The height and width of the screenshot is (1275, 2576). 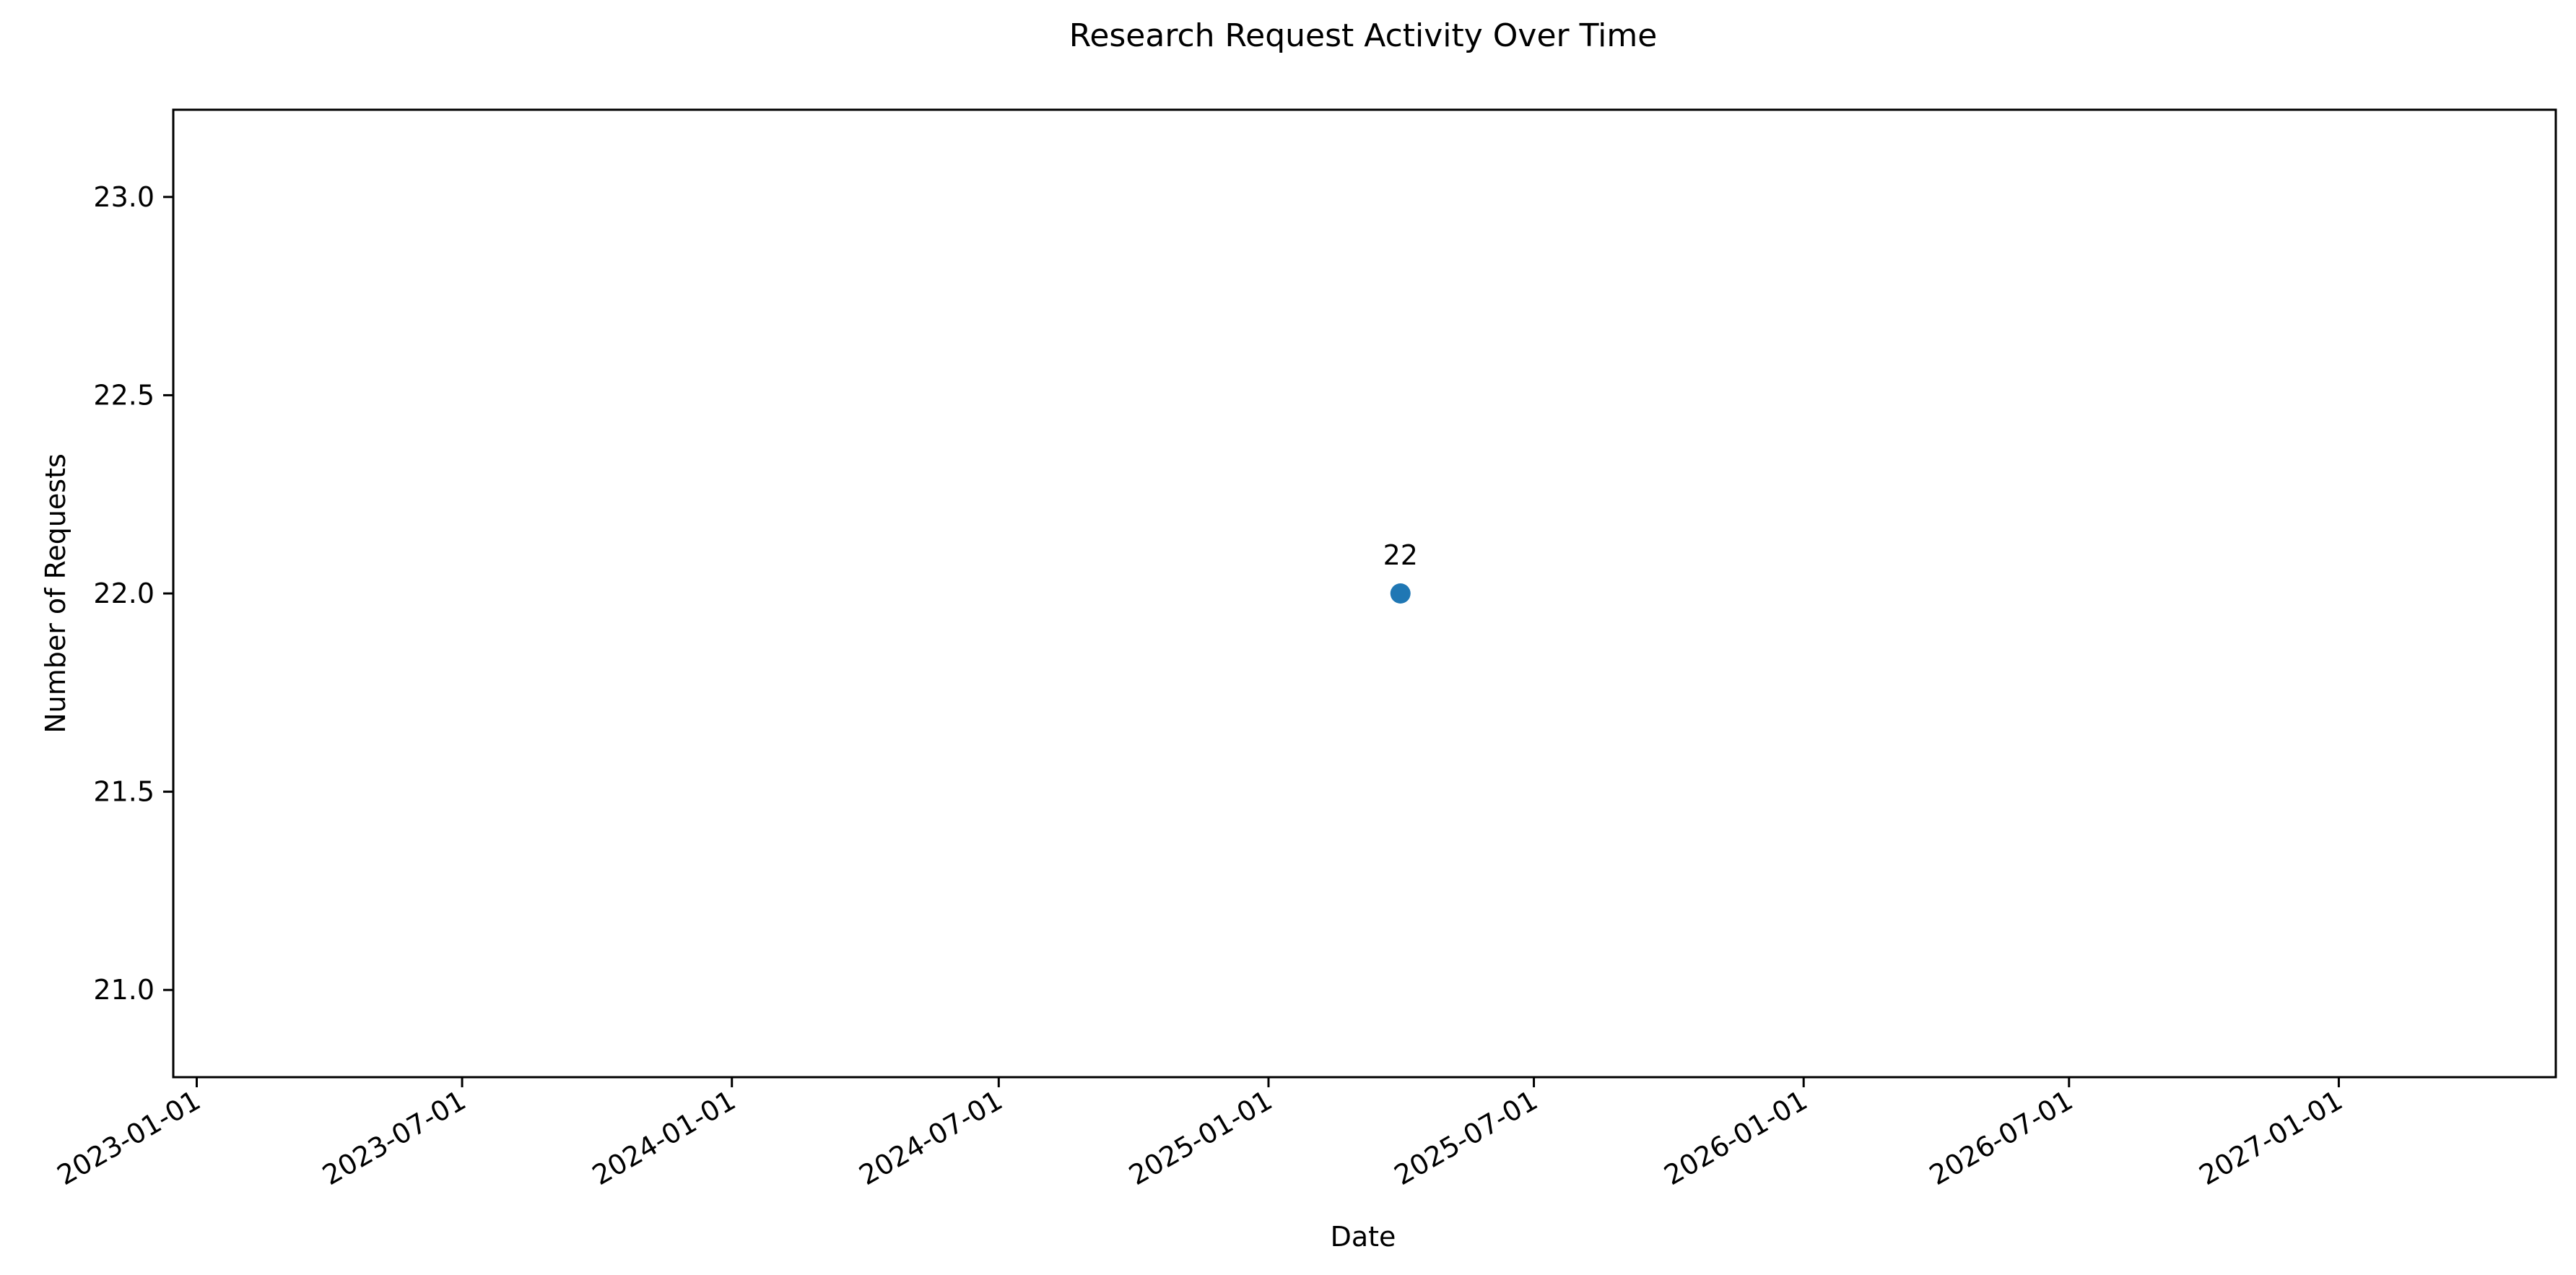 What do you see at coordinates (1735, 1138) in the screenshot?
I see `x-tick-label: 2026-01-01` at bounding box center [1735, 1138].